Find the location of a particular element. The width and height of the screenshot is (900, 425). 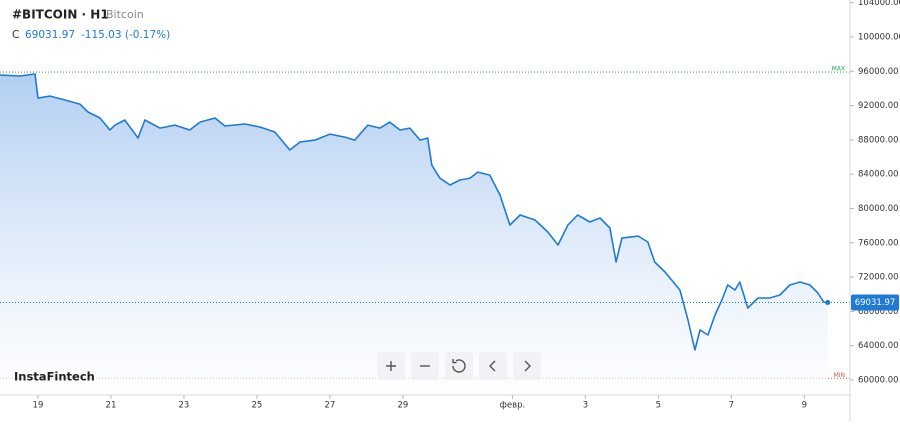

x-tick-label: 27 is located at coordinates (330, 406).